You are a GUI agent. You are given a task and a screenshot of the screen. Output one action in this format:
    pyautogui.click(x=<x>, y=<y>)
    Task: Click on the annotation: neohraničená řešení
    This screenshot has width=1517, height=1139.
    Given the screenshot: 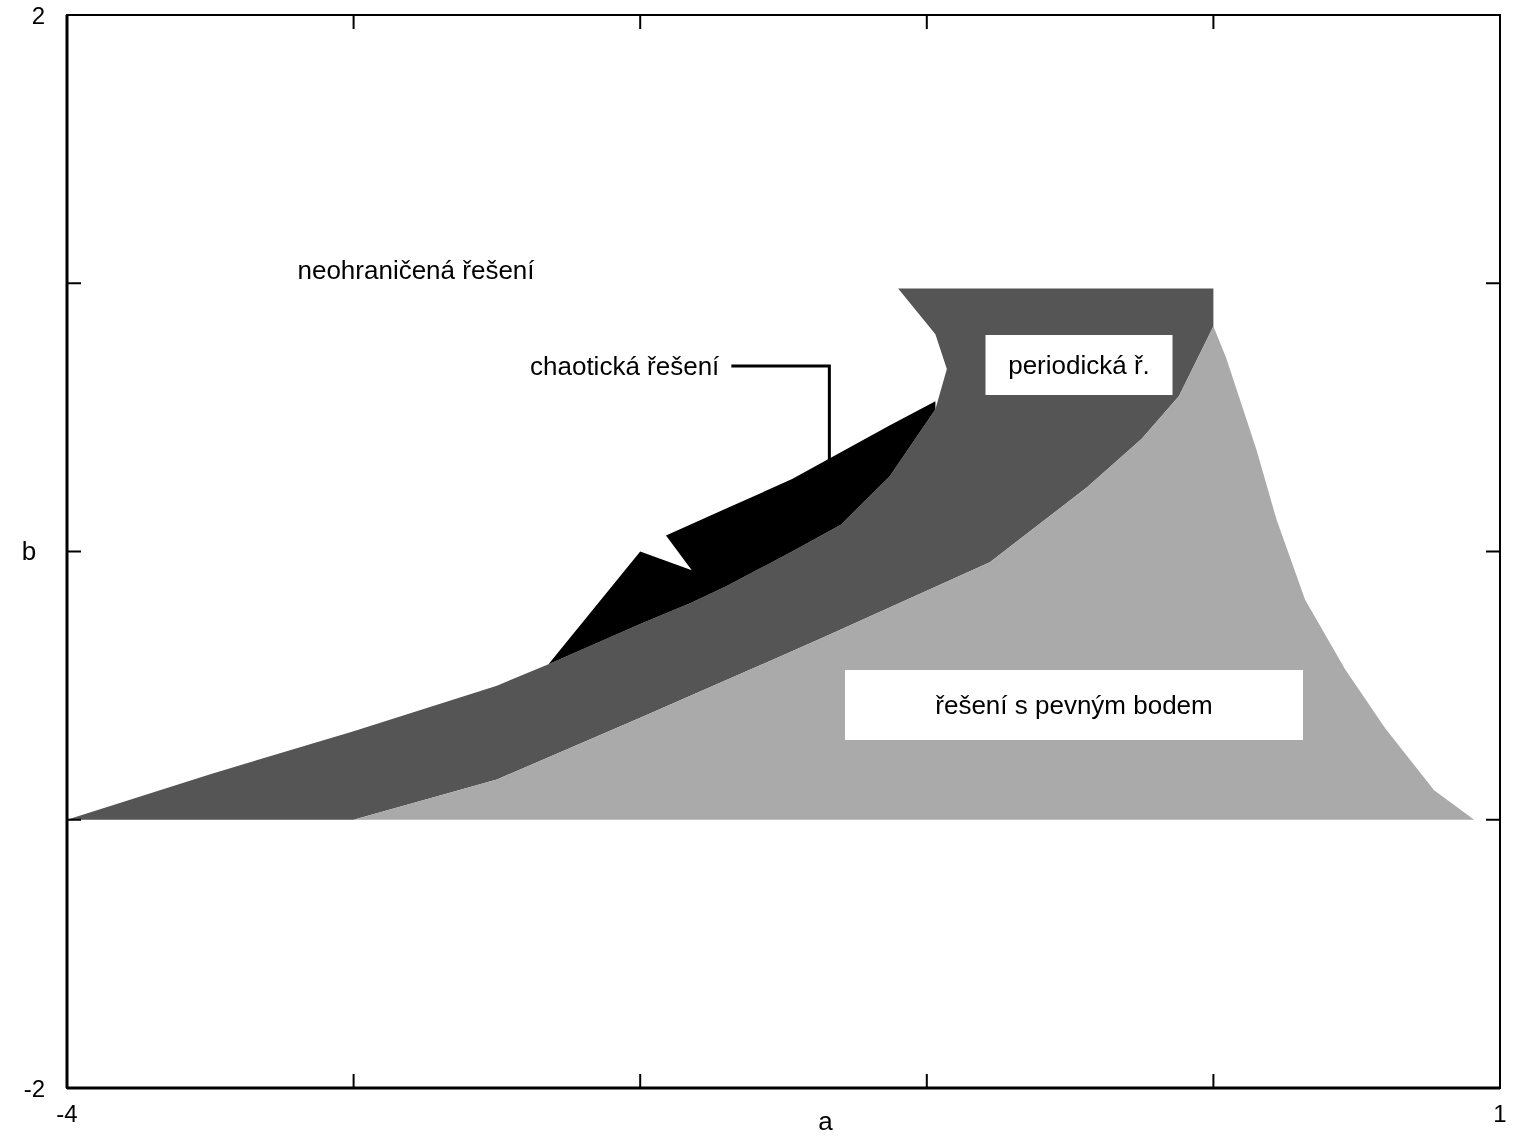 What is the action you would take?
    pyautogui.click(x=416, y=270)
    